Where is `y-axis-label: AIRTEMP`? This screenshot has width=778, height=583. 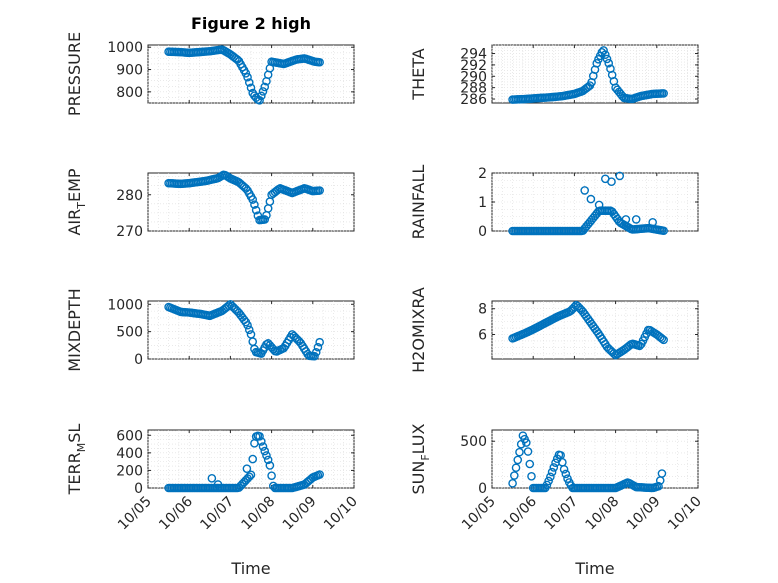 y-axis-label: AIRTEMP is located at coordinates (76, 201).